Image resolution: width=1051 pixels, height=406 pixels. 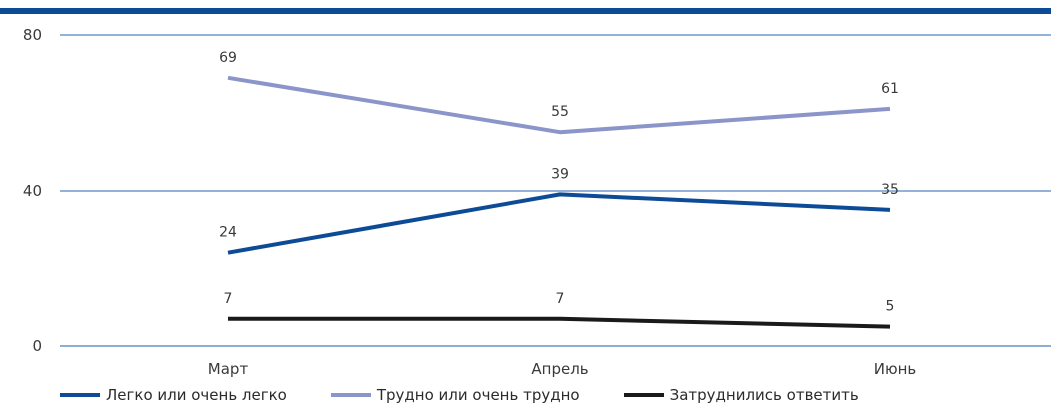 What do you see at coordinates (559, 223) in the screenshot?
I see `series-line-easy` at bounding box center [559, 223].